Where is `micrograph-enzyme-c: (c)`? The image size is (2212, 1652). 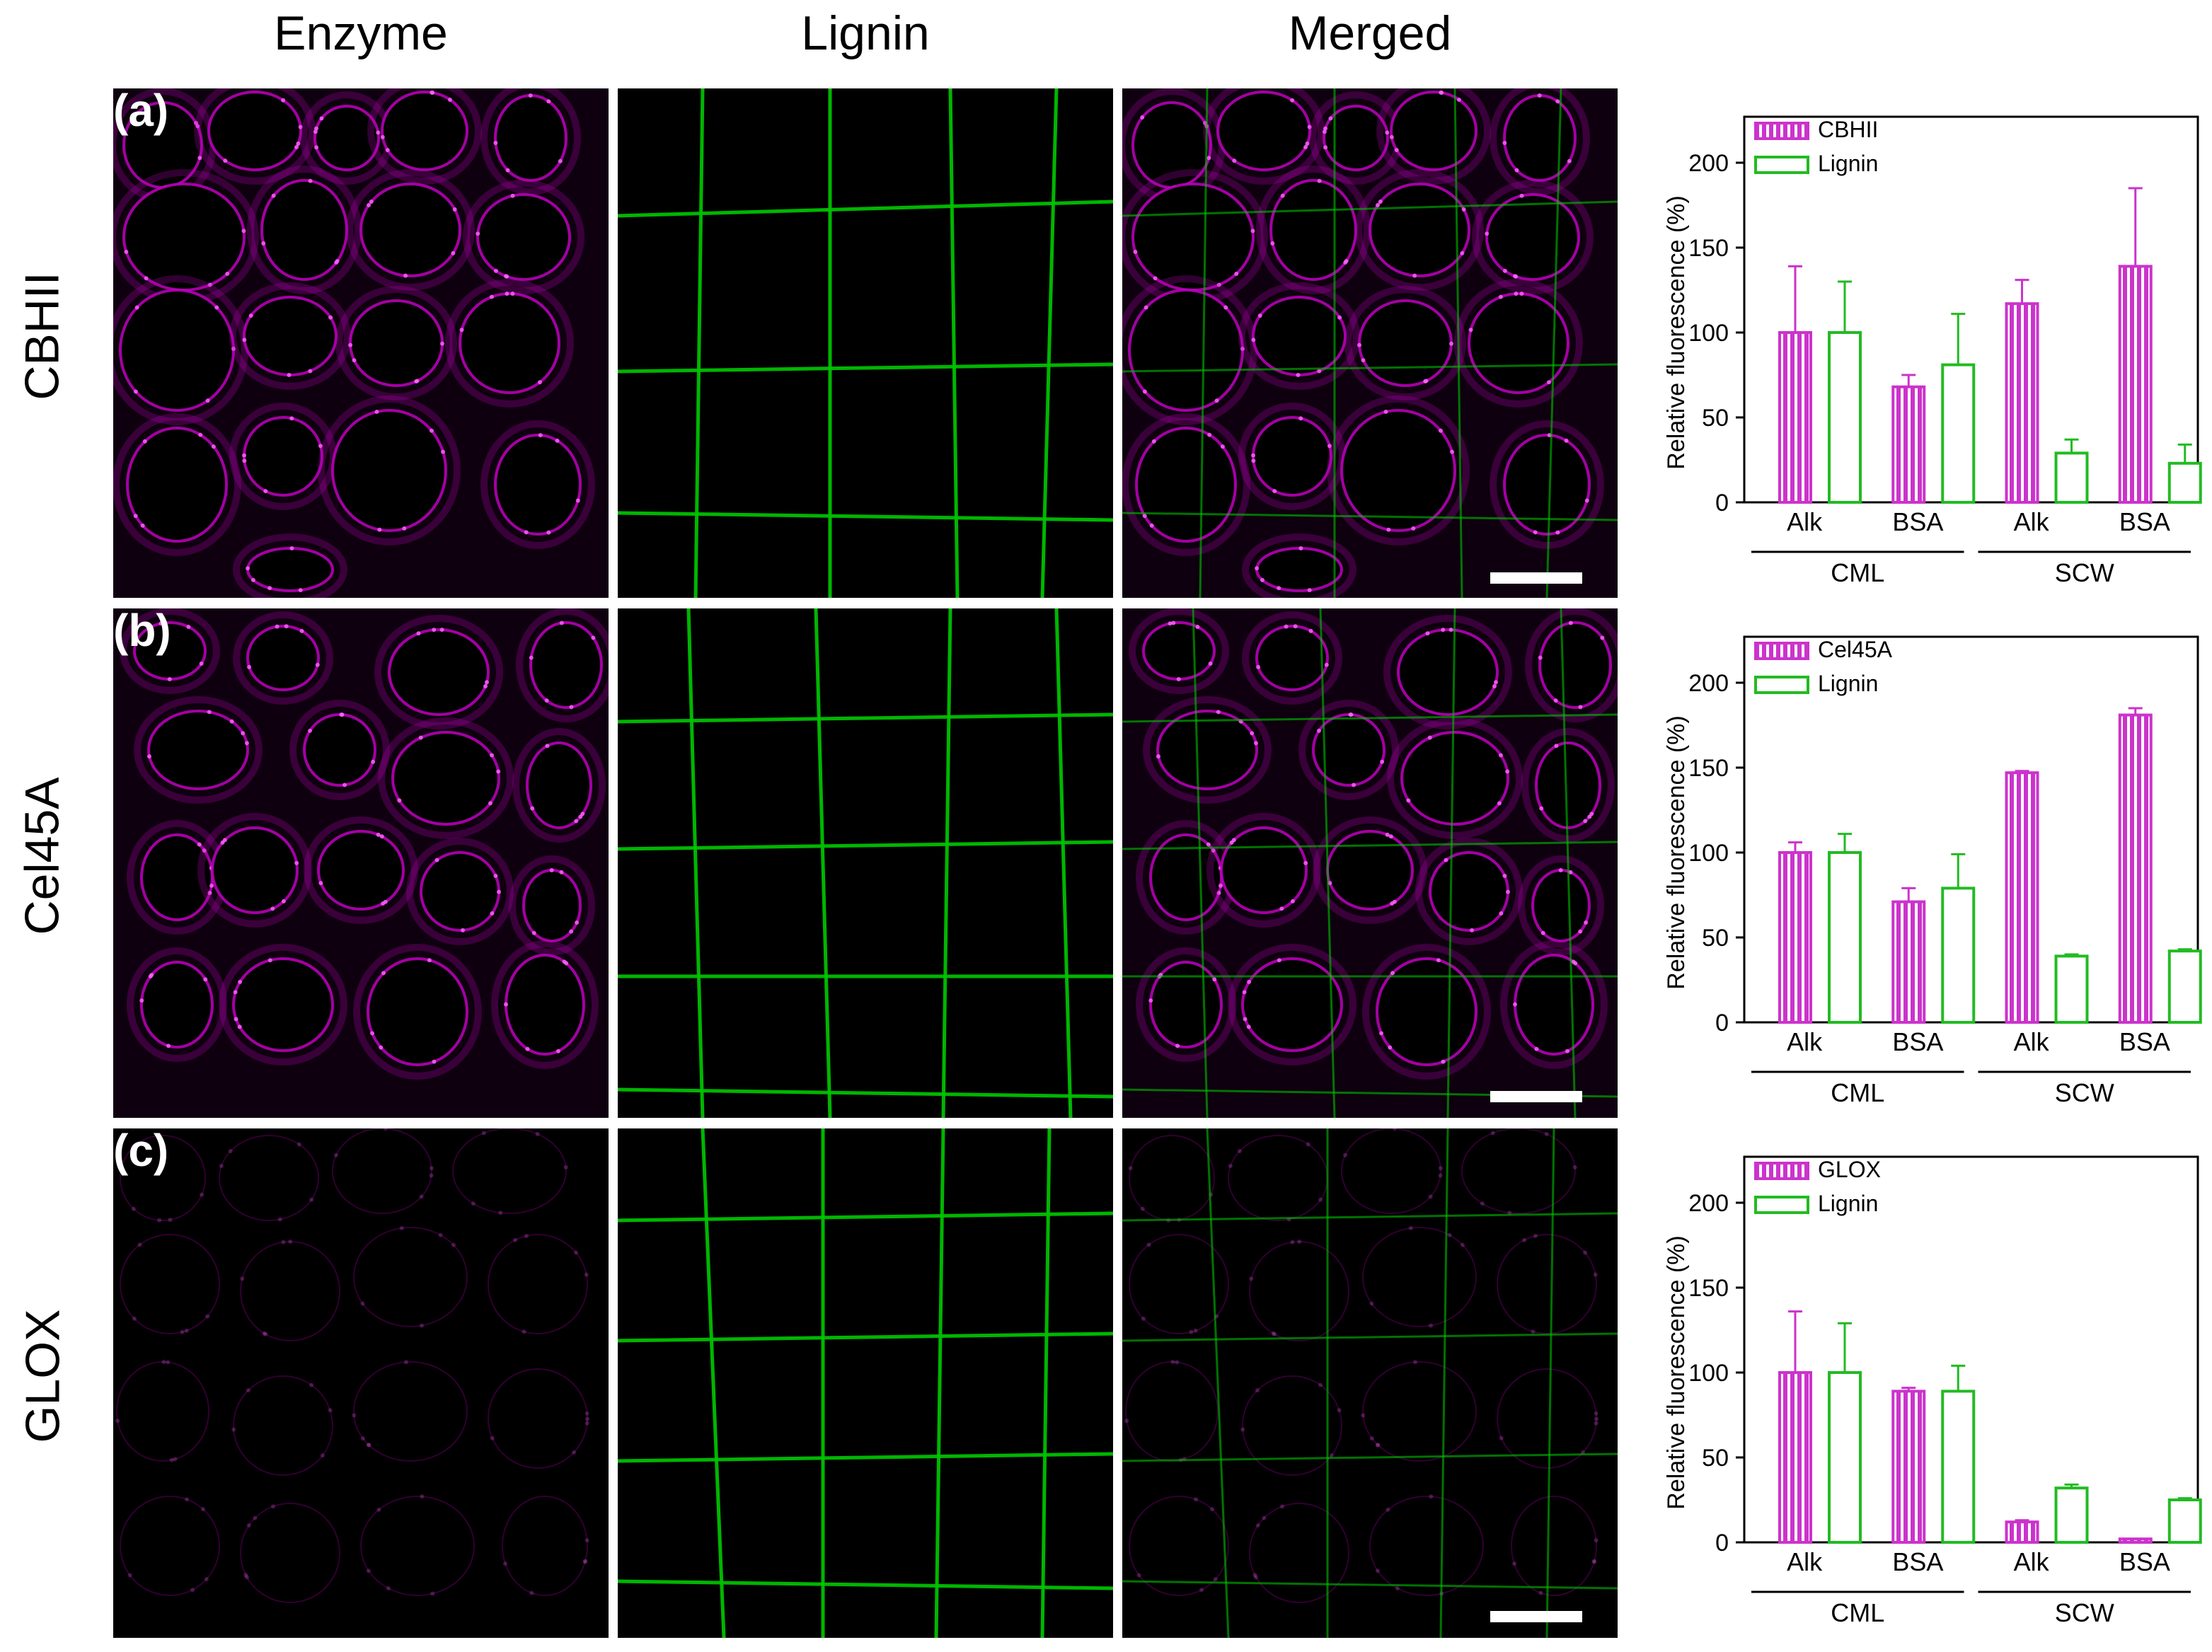
micrograph-enzyme-c: (c) is located at coordinates (361, 1383).